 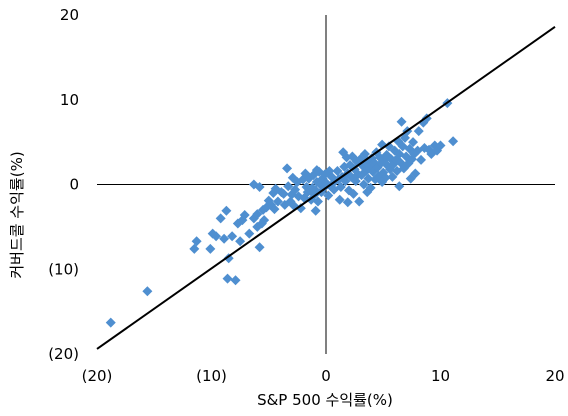 What do you see at coordinates (17, 214) in the screenshot?
I see `y-axis-title: 커버드콜 수익률(%)` at bounding box center [17, 214].